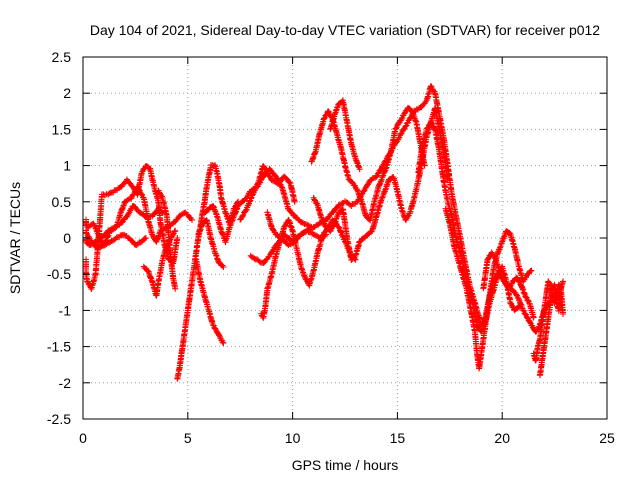  What do you see at coordinates (65, 310) in the screenshot?
I see `y-tick-label: -1` at bounding box center [65, 310].